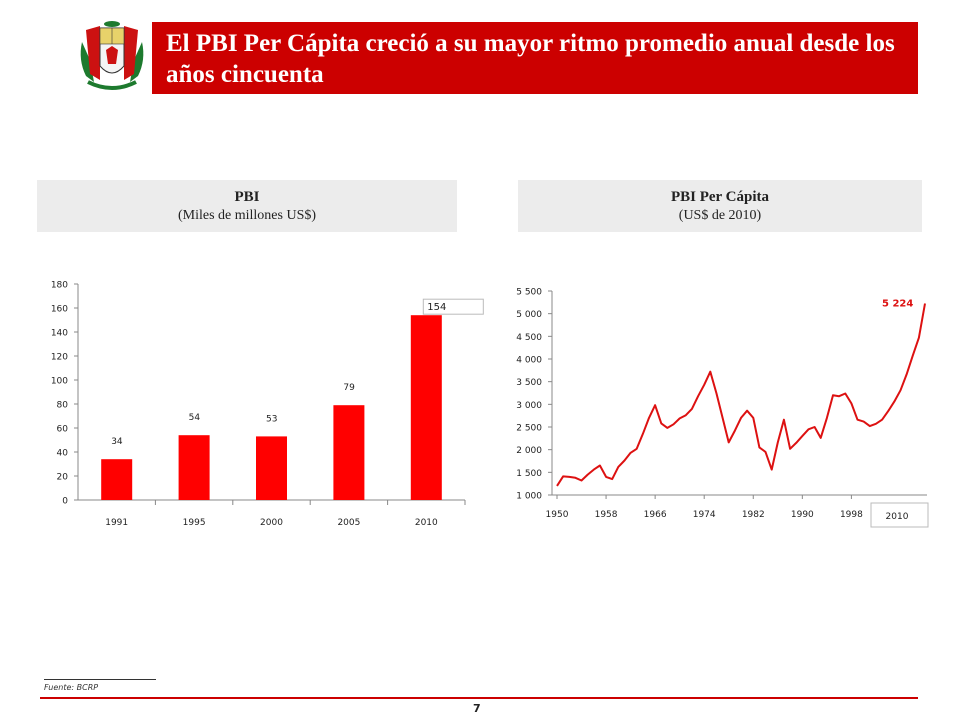 Image resolution: width=960 pixels, height=720 pixels. What do you see at coordinates (117, 479) in the screenshot?
I see `bar-1991` at bounding box center [117, 479].